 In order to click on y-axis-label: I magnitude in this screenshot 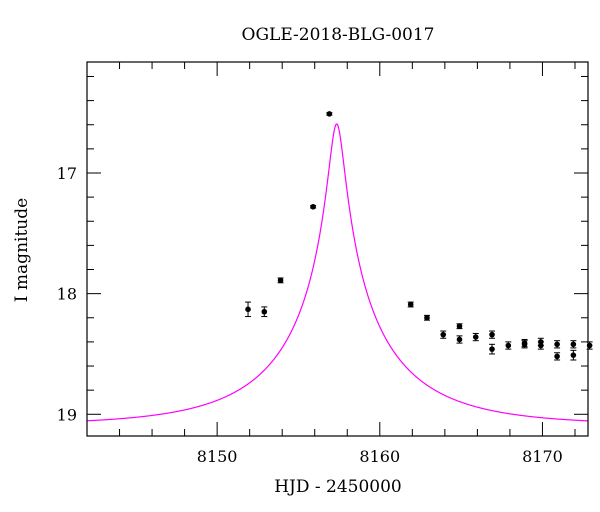, I will do `click(22, 250)`.